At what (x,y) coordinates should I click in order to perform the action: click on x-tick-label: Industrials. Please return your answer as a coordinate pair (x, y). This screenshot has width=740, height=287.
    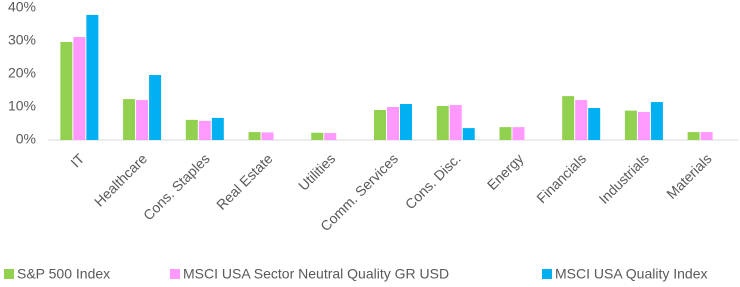
    Looking at the image, I should click on (624, 178).